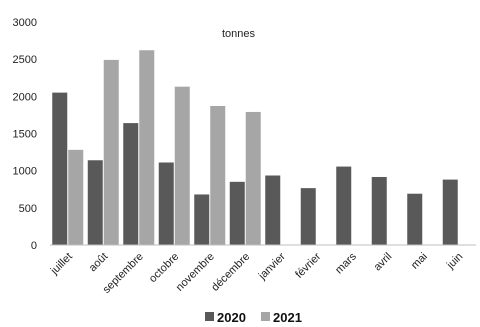 Image resolution: width=480 pixels, height=327 pixels. Describe the element at coordinates (253, 317) in the screenshot. I see `legend: 2020 2021` at that location.